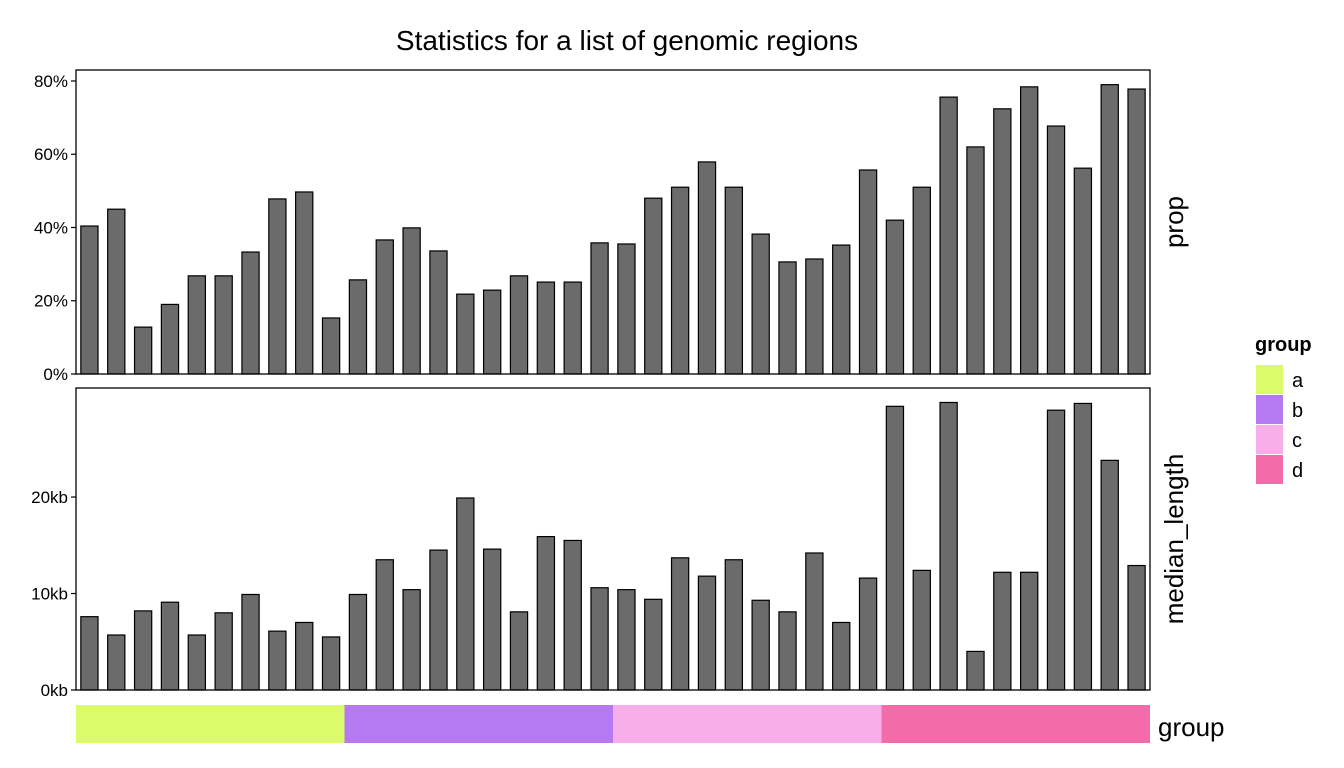 The height and width of the screenshot is (768, 1344). What do you see at coordinates (49, 594) in the screenshot?
I see `y-tick-label: 10kb` at bounding box center [49, 594].